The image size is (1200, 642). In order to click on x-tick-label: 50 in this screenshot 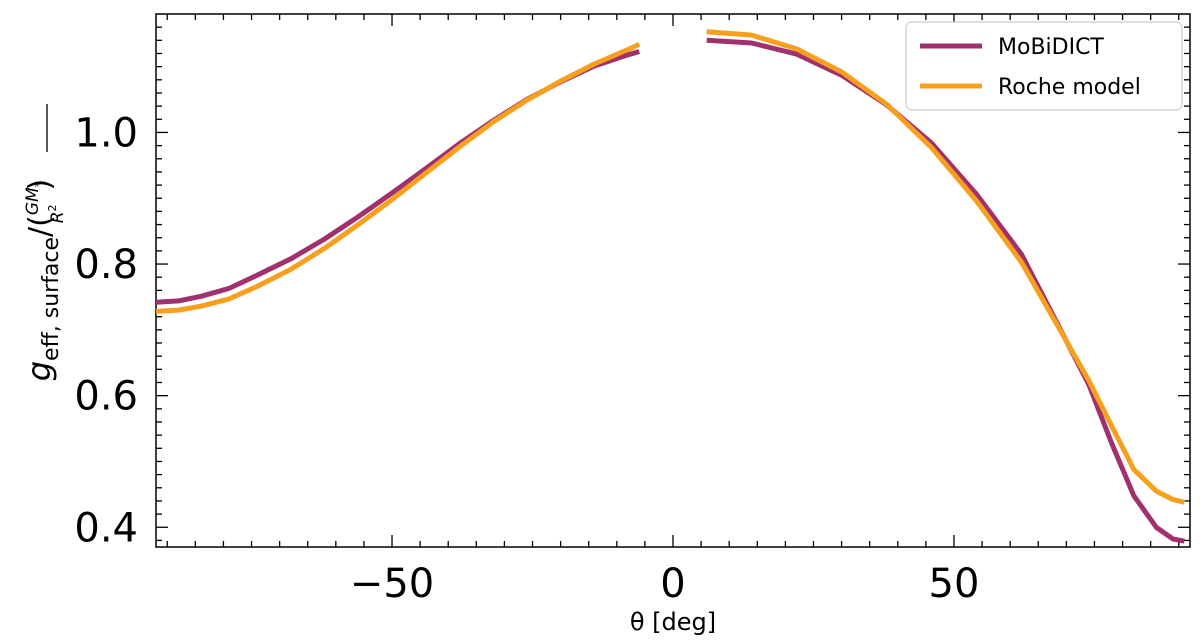, I will do `click(954, 584)`.